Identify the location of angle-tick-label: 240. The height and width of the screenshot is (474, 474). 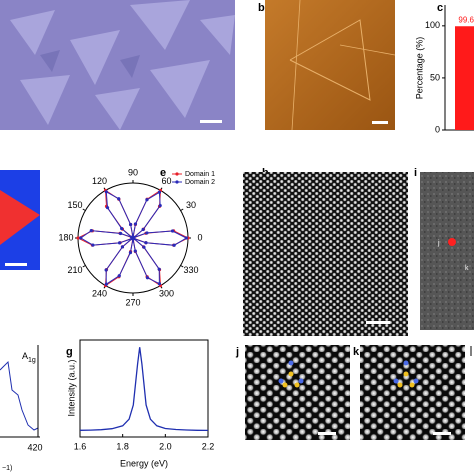
(99, 294).